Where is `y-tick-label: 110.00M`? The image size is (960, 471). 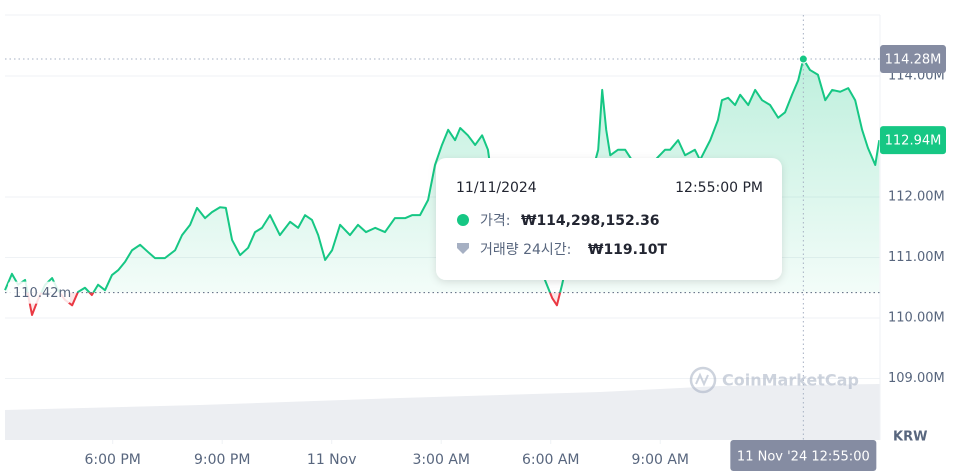
y-tick-label: 110.00M is located at coordinates (916, 318).